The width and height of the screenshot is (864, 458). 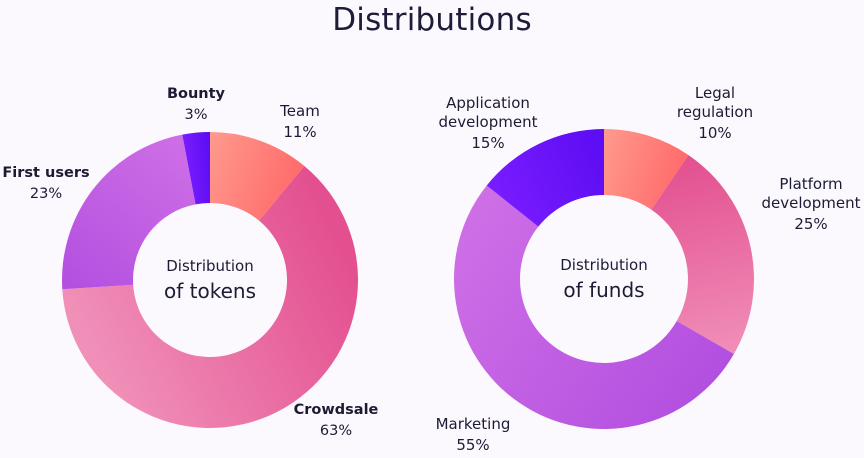 I want to click on label-marketing: Marketing 55%, so click(x=473, y=434).